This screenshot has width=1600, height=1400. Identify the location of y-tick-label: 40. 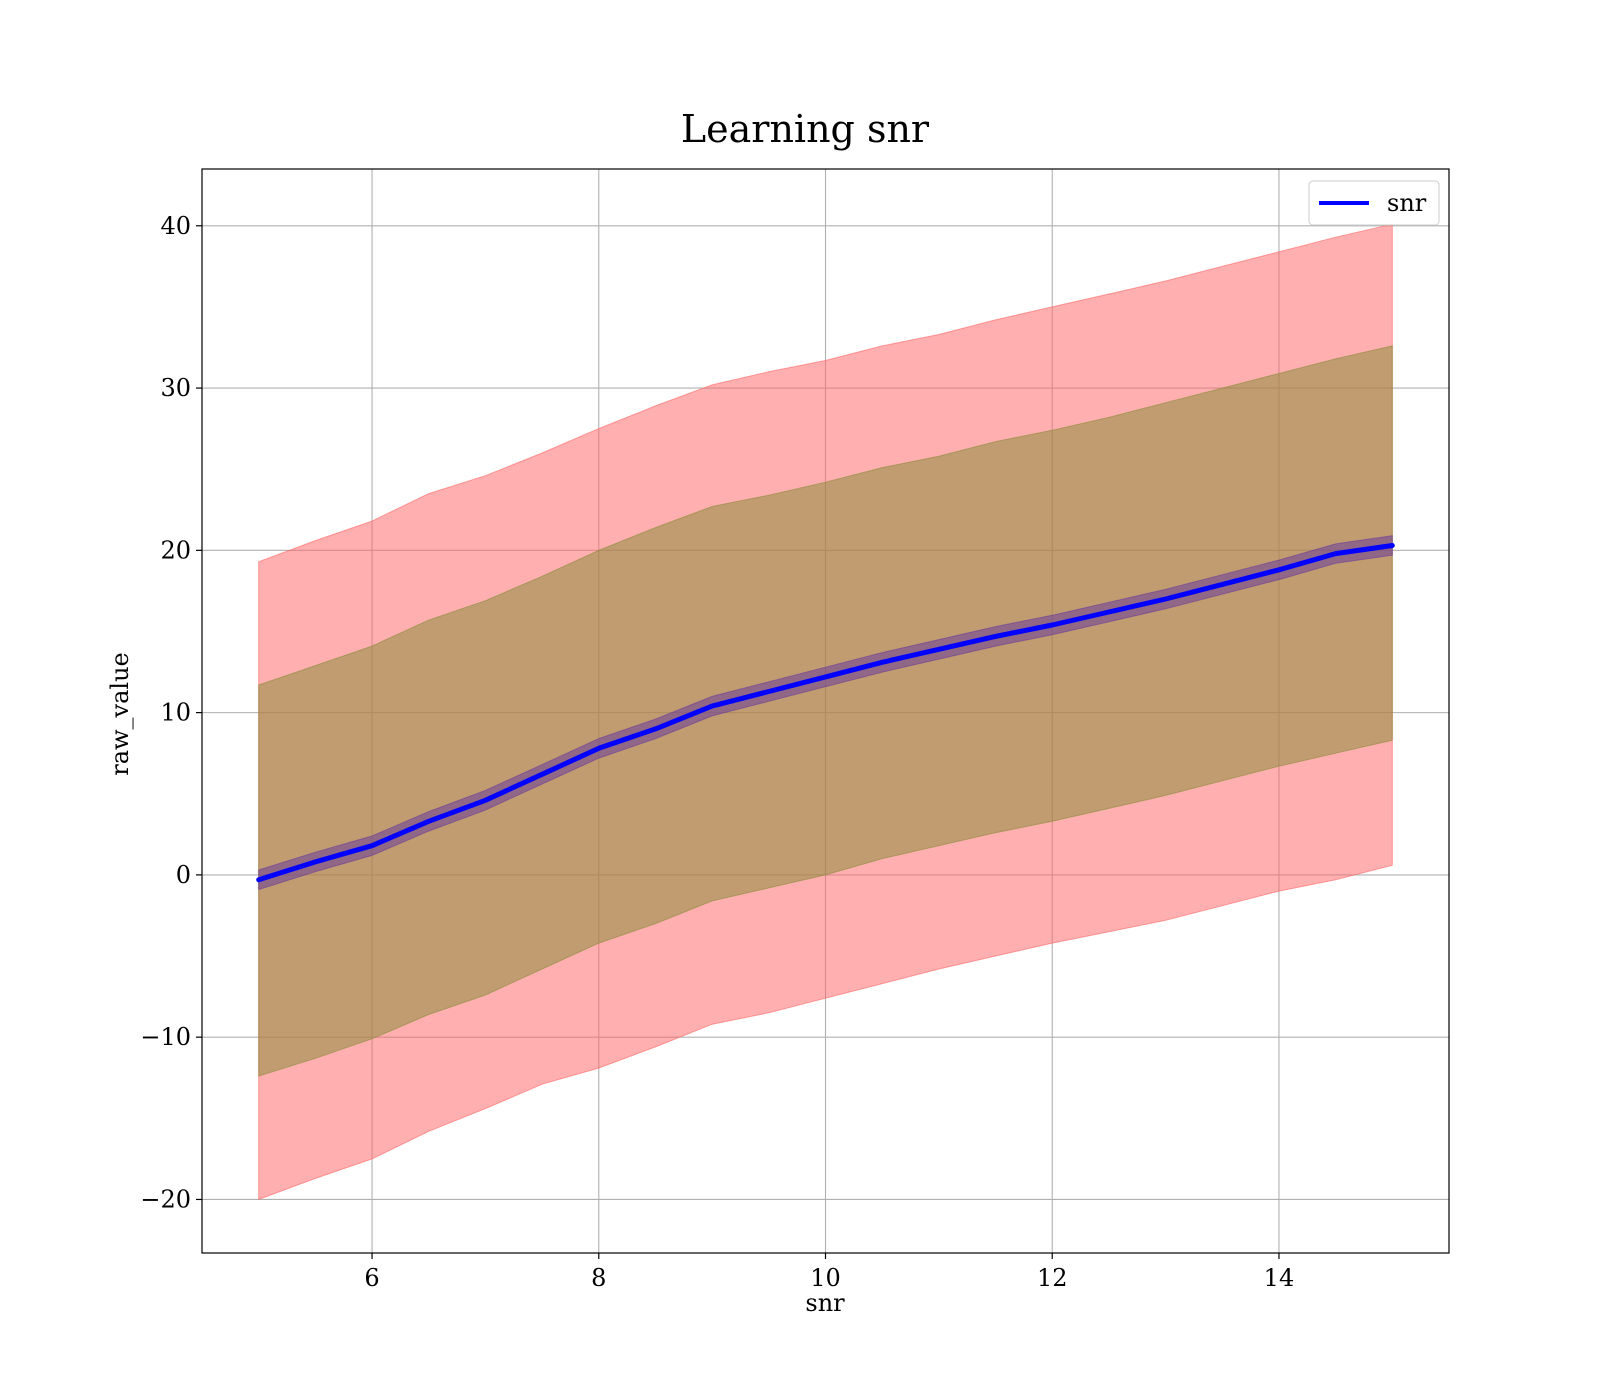
(175, 226).